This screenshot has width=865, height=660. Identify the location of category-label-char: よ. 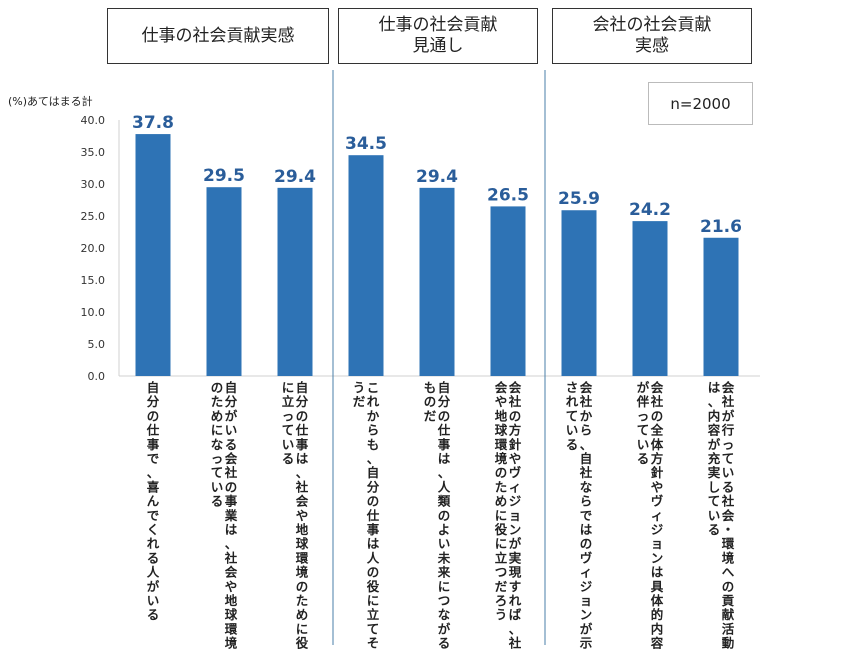
(444, 529).